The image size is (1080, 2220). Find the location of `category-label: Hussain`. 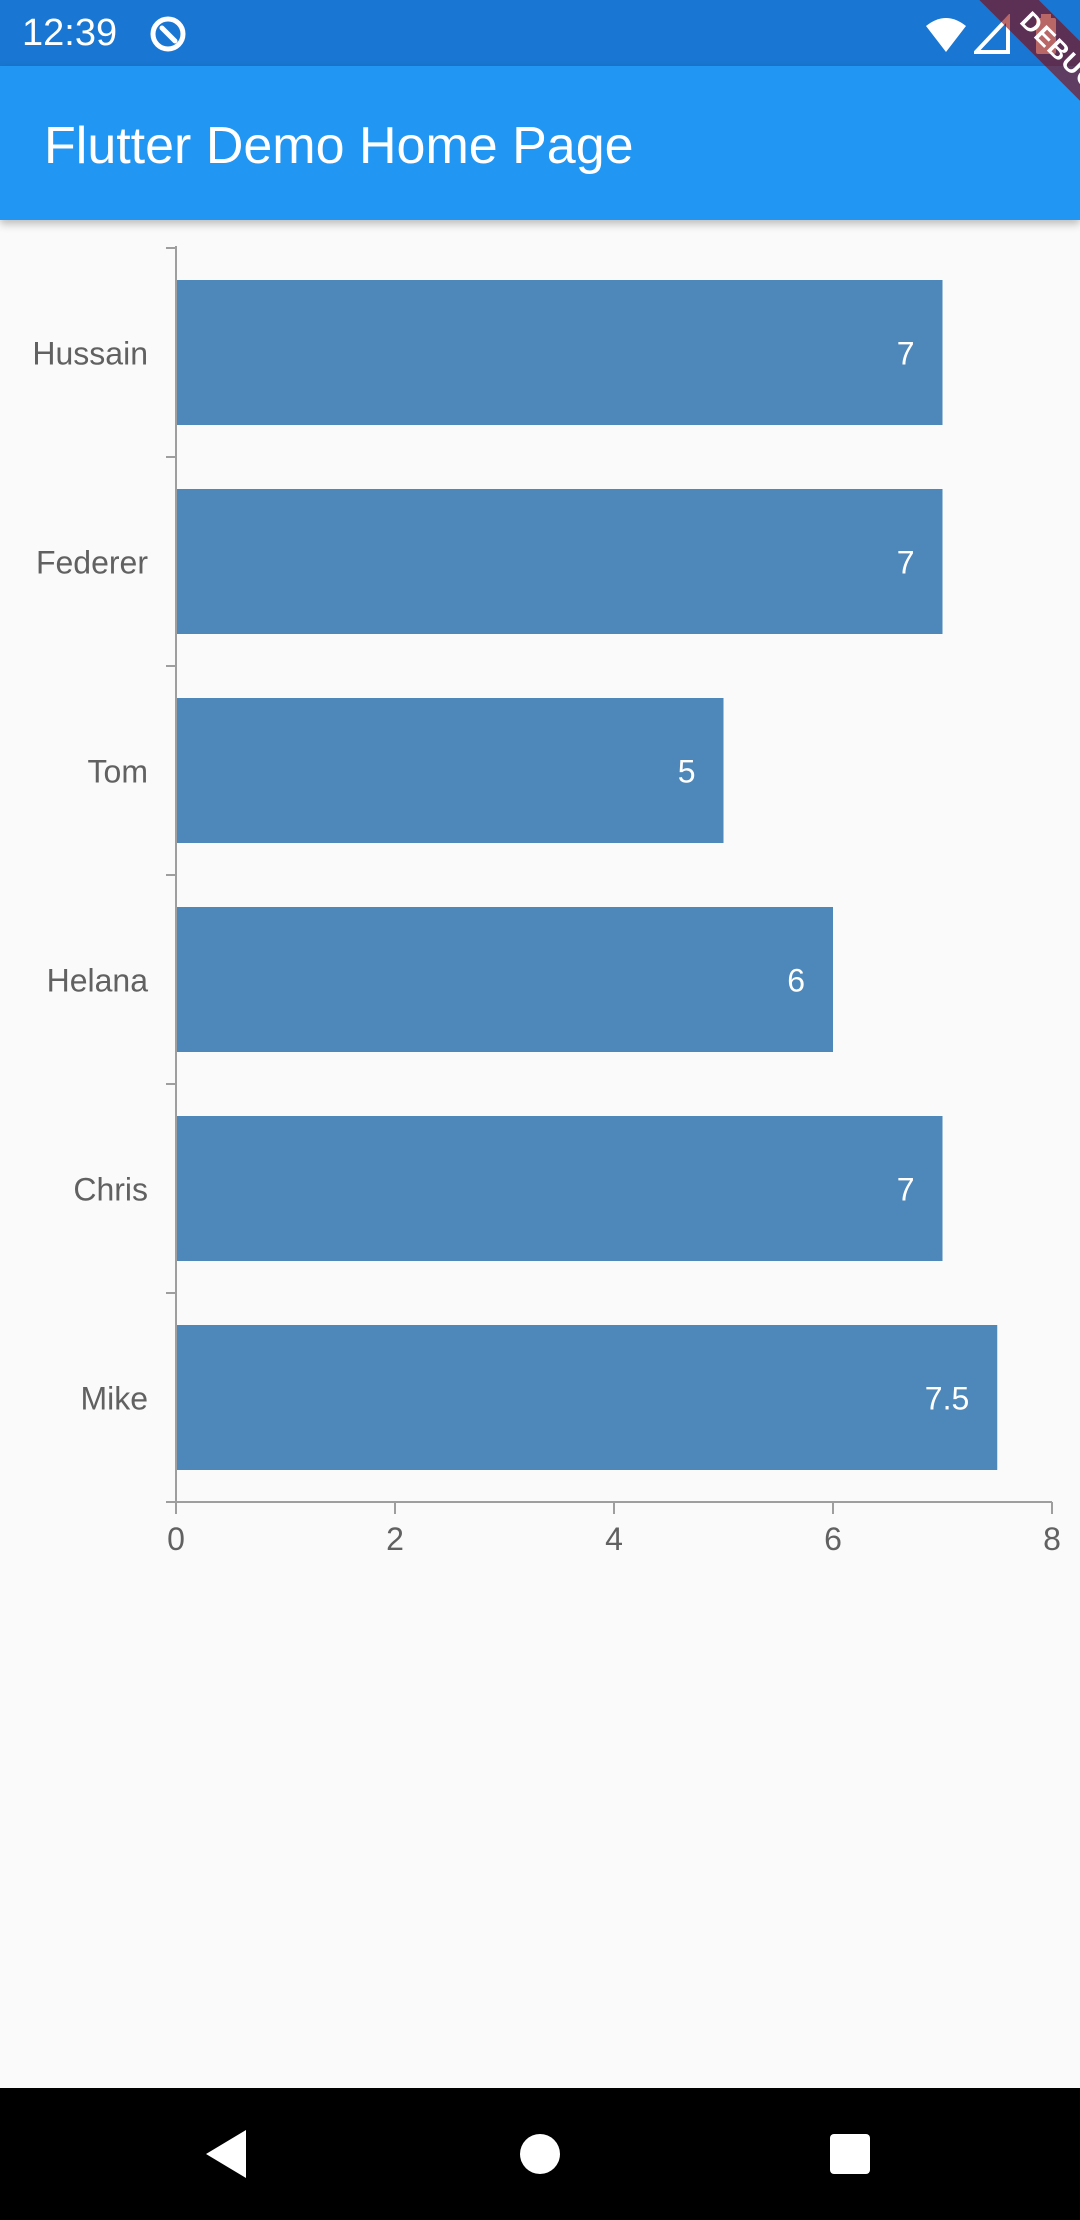

category-label: Hussain is located at coordinates (90, 354).